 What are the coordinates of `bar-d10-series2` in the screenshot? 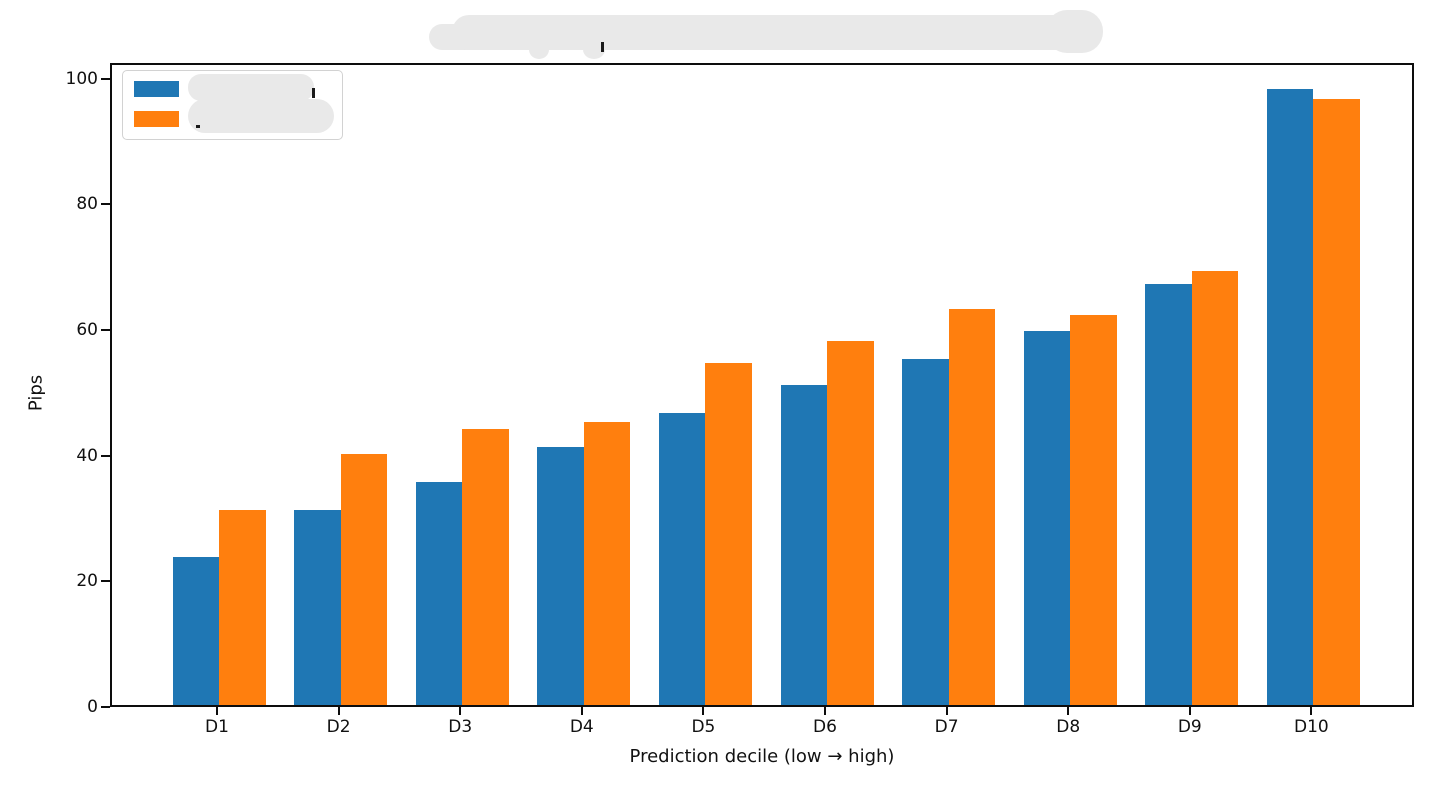 It's located at (1336, 401).